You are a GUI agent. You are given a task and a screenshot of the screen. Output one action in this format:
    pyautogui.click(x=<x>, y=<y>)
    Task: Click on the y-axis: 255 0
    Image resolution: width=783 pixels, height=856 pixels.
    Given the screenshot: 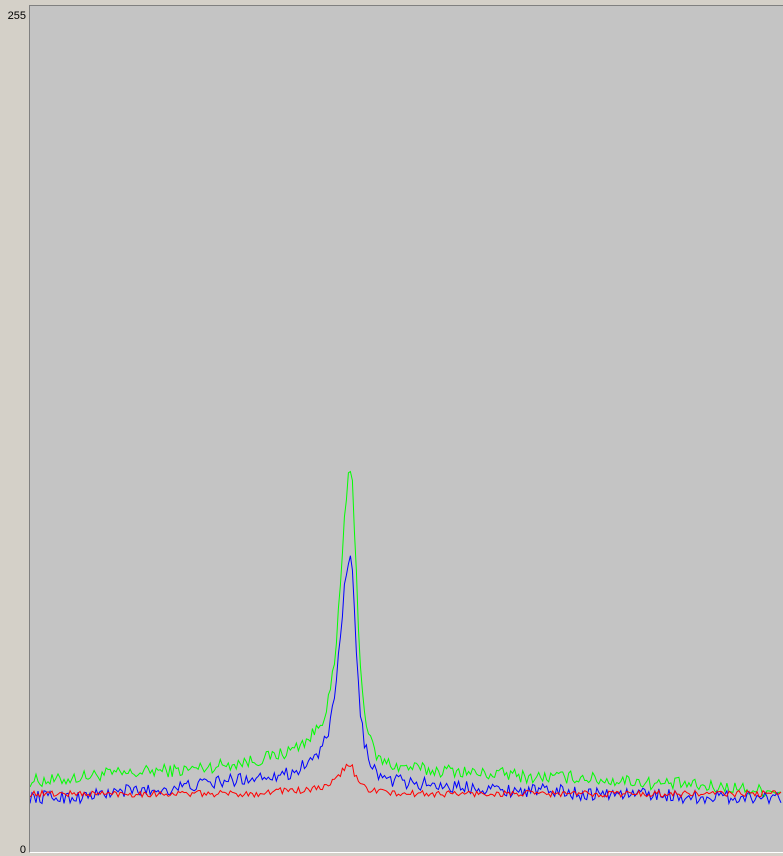 What is the action you would take?
    pyautogui.click(x=14, y=430)
    